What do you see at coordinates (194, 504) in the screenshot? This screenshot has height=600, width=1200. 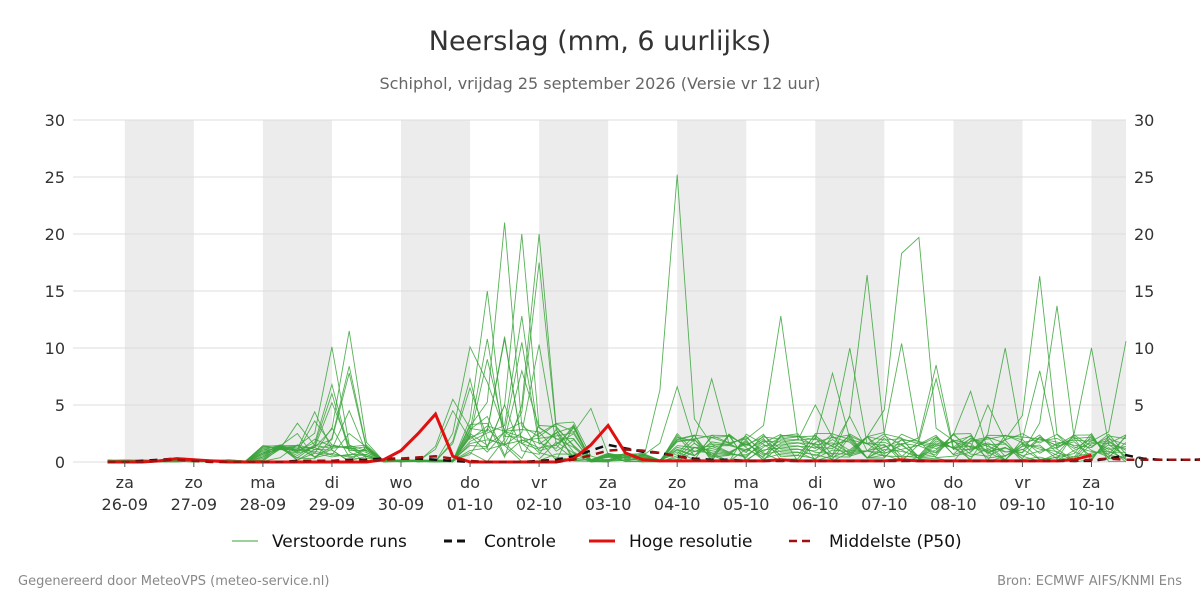 I see `x-tick-date-label: 27-09` at bounding box center [194, 504].